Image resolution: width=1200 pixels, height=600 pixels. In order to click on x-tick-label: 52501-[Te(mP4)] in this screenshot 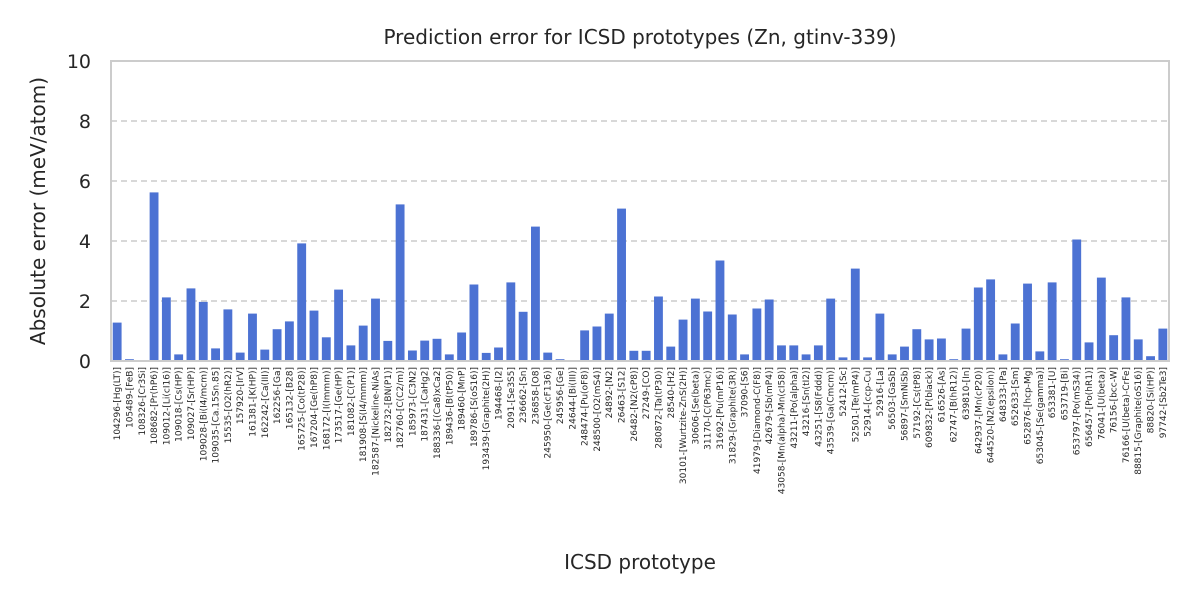, I will do `click(856, 404)`.